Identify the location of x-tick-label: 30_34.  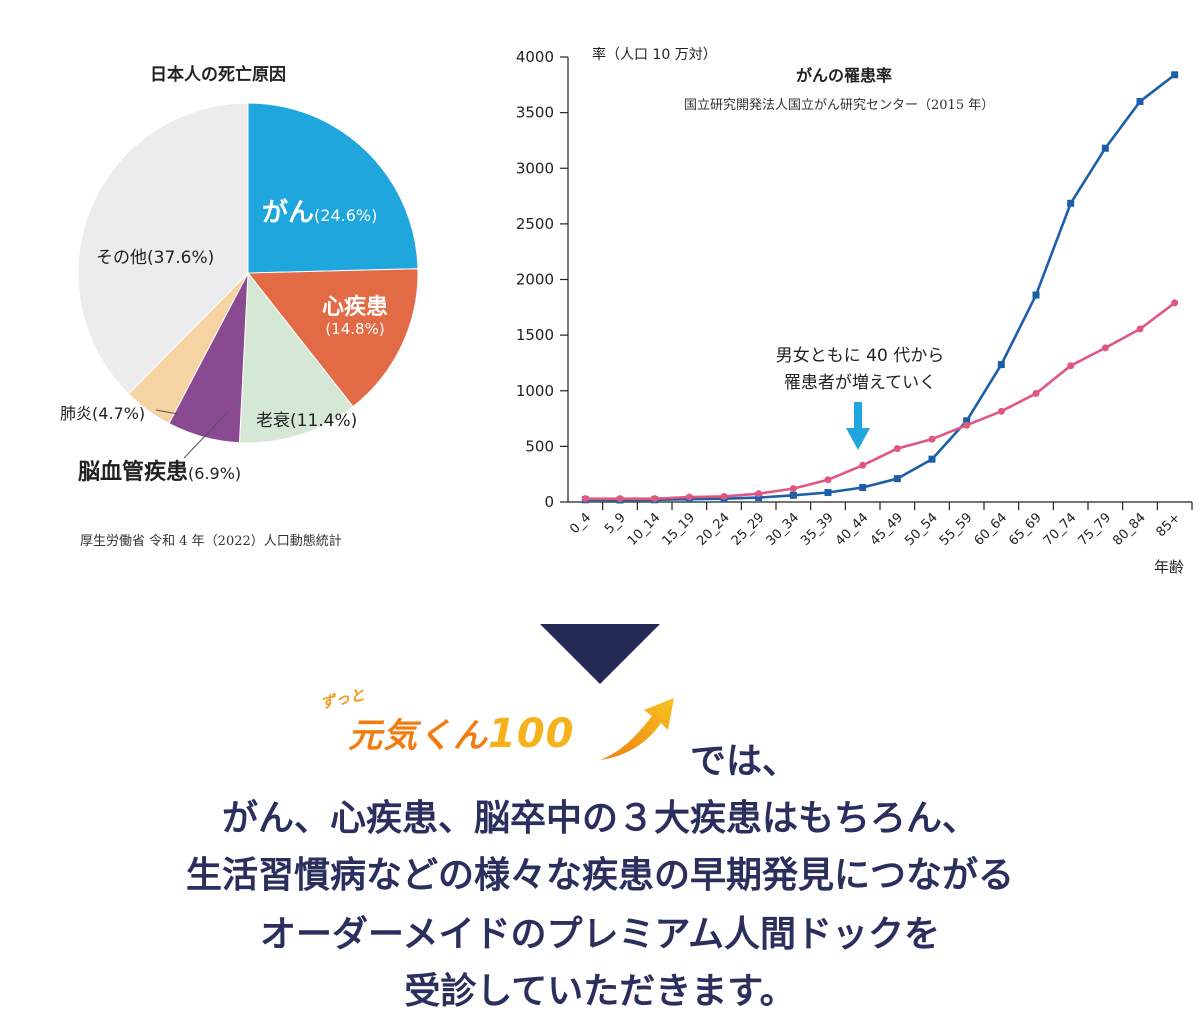
(783, 529).